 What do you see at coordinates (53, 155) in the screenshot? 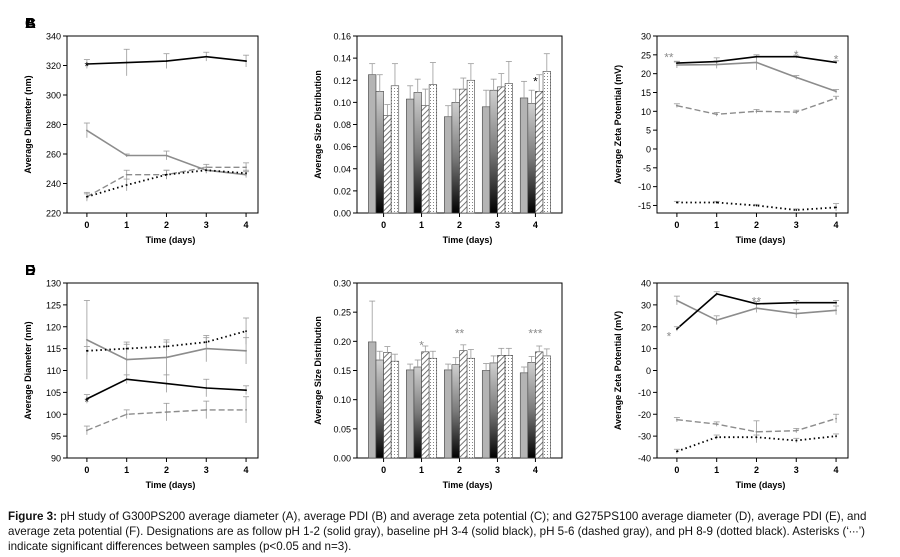
I see `y-tick-label: 260` at bounding box center [53, 155].